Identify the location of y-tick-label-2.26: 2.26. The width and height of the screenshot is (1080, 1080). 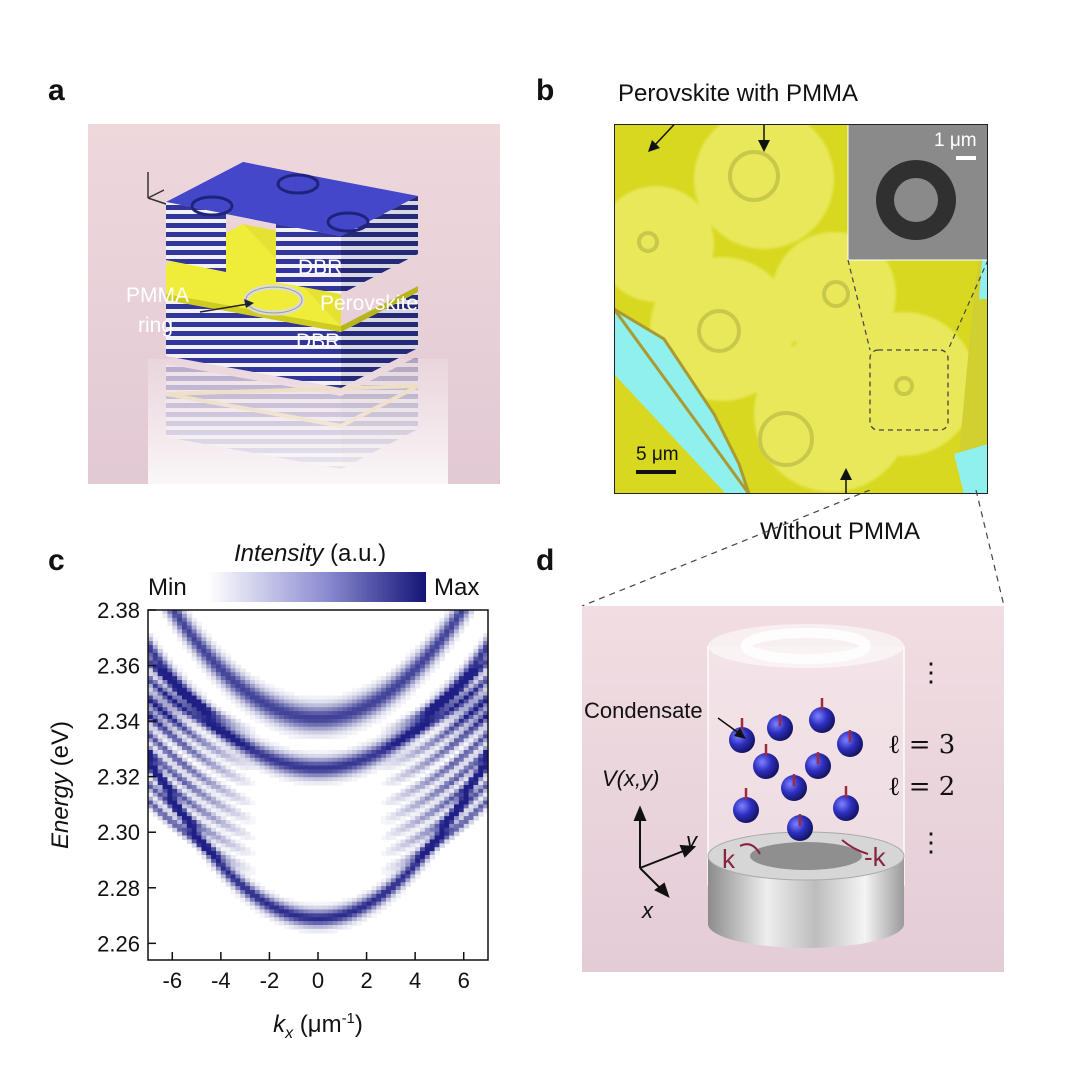
(118, 943).